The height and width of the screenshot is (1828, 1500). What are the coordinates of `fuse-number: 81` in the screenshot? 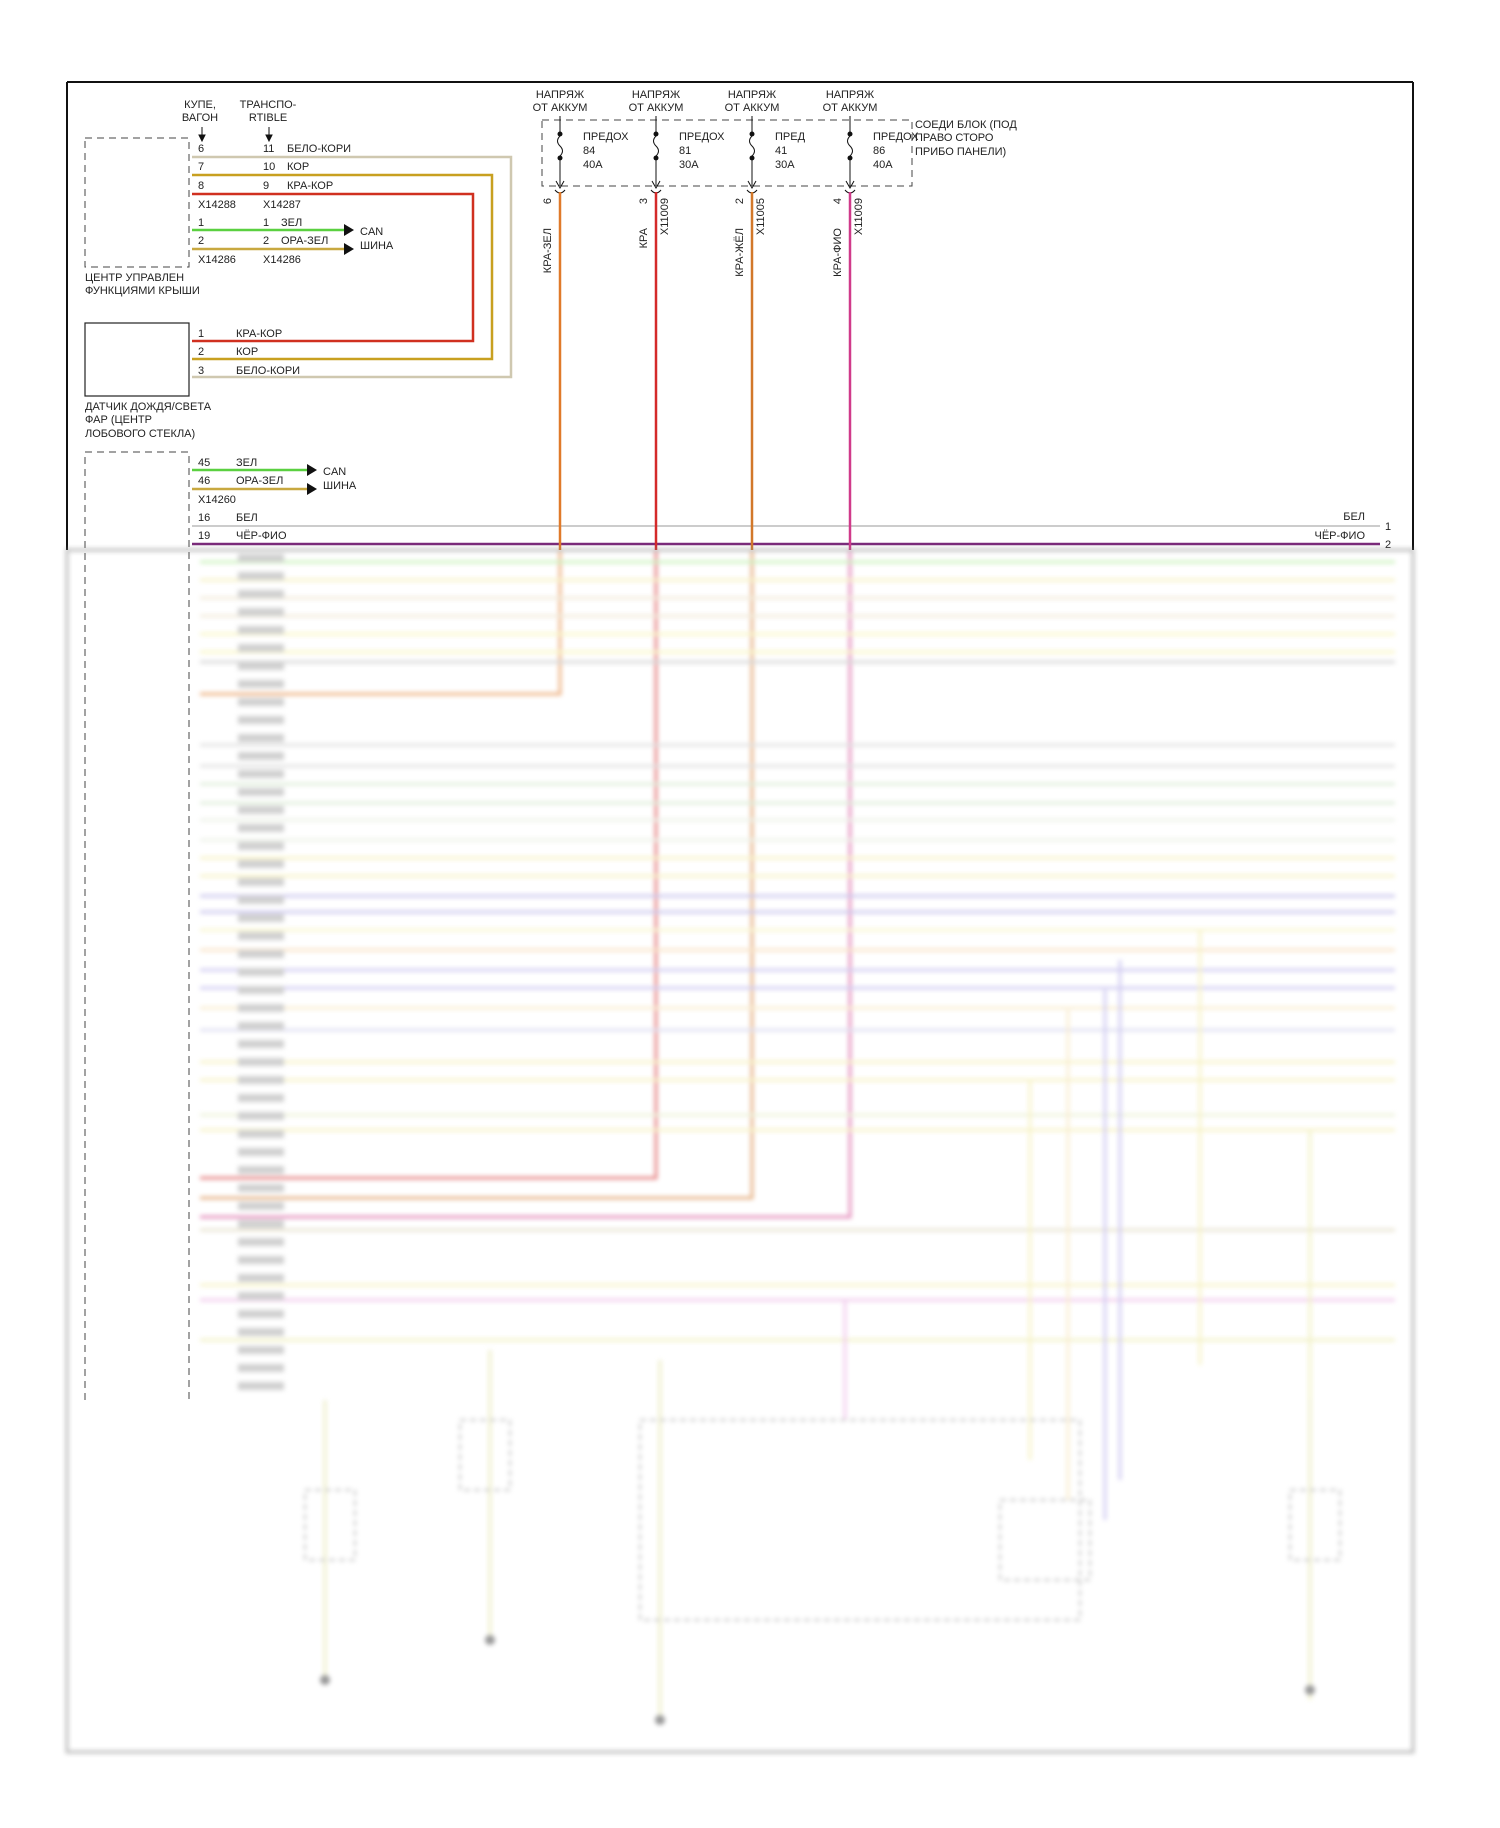 It's located at (685, 151).